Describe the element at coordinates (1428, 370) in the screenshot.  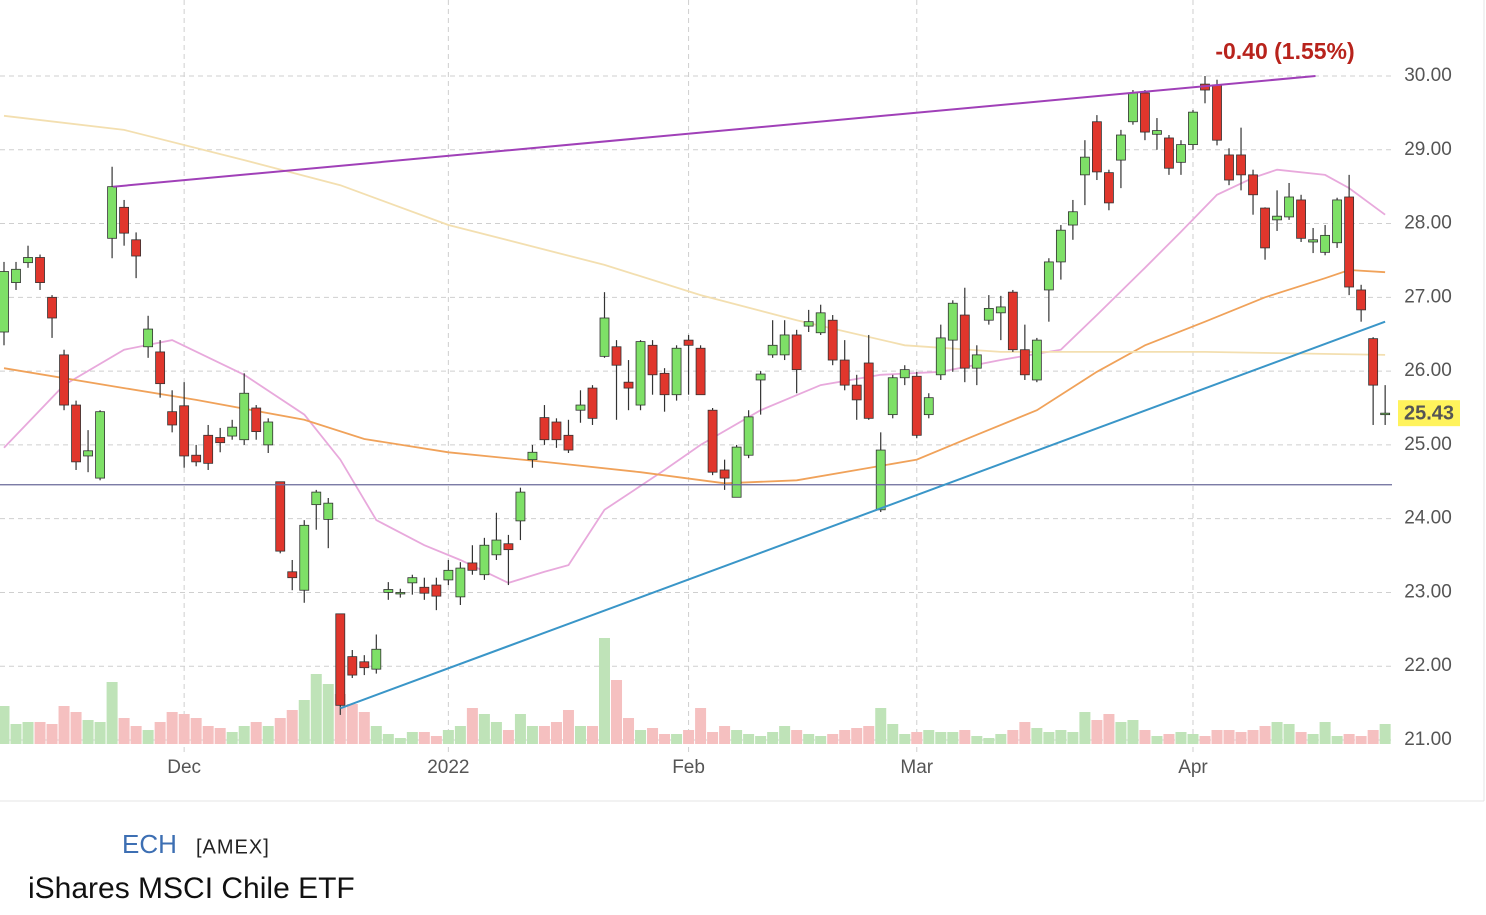
I see `y-tick-label: 26.00` at that location.